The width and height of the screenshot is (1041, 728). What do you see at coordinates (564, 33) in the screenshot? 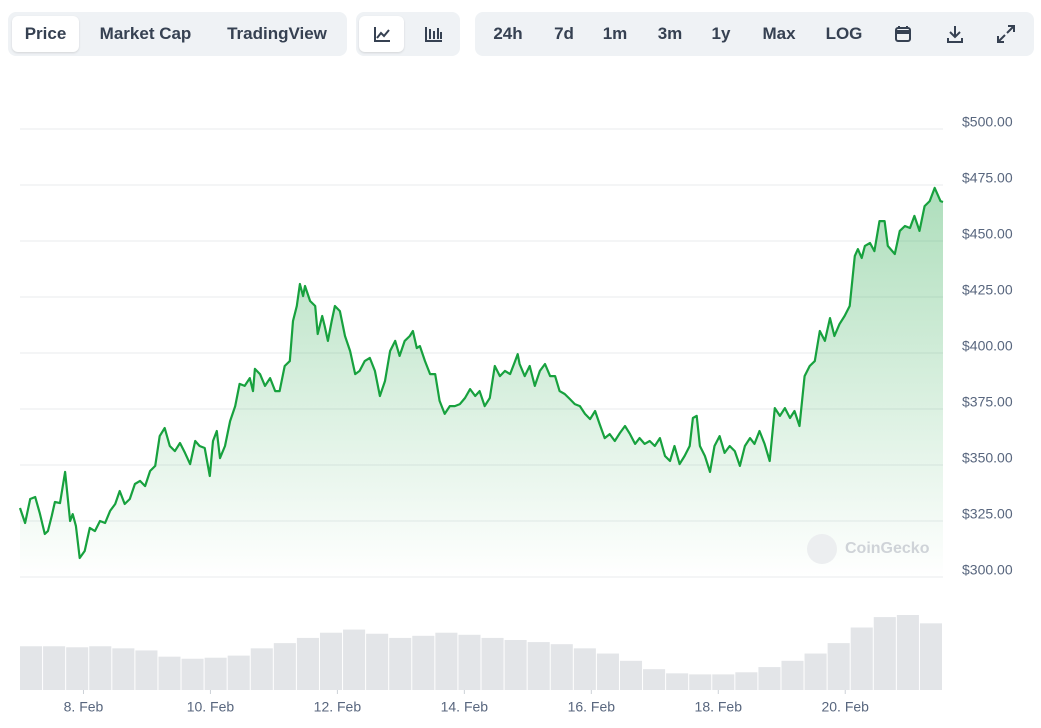
I see `range-button: 7d` at bounding box center [564, 33].